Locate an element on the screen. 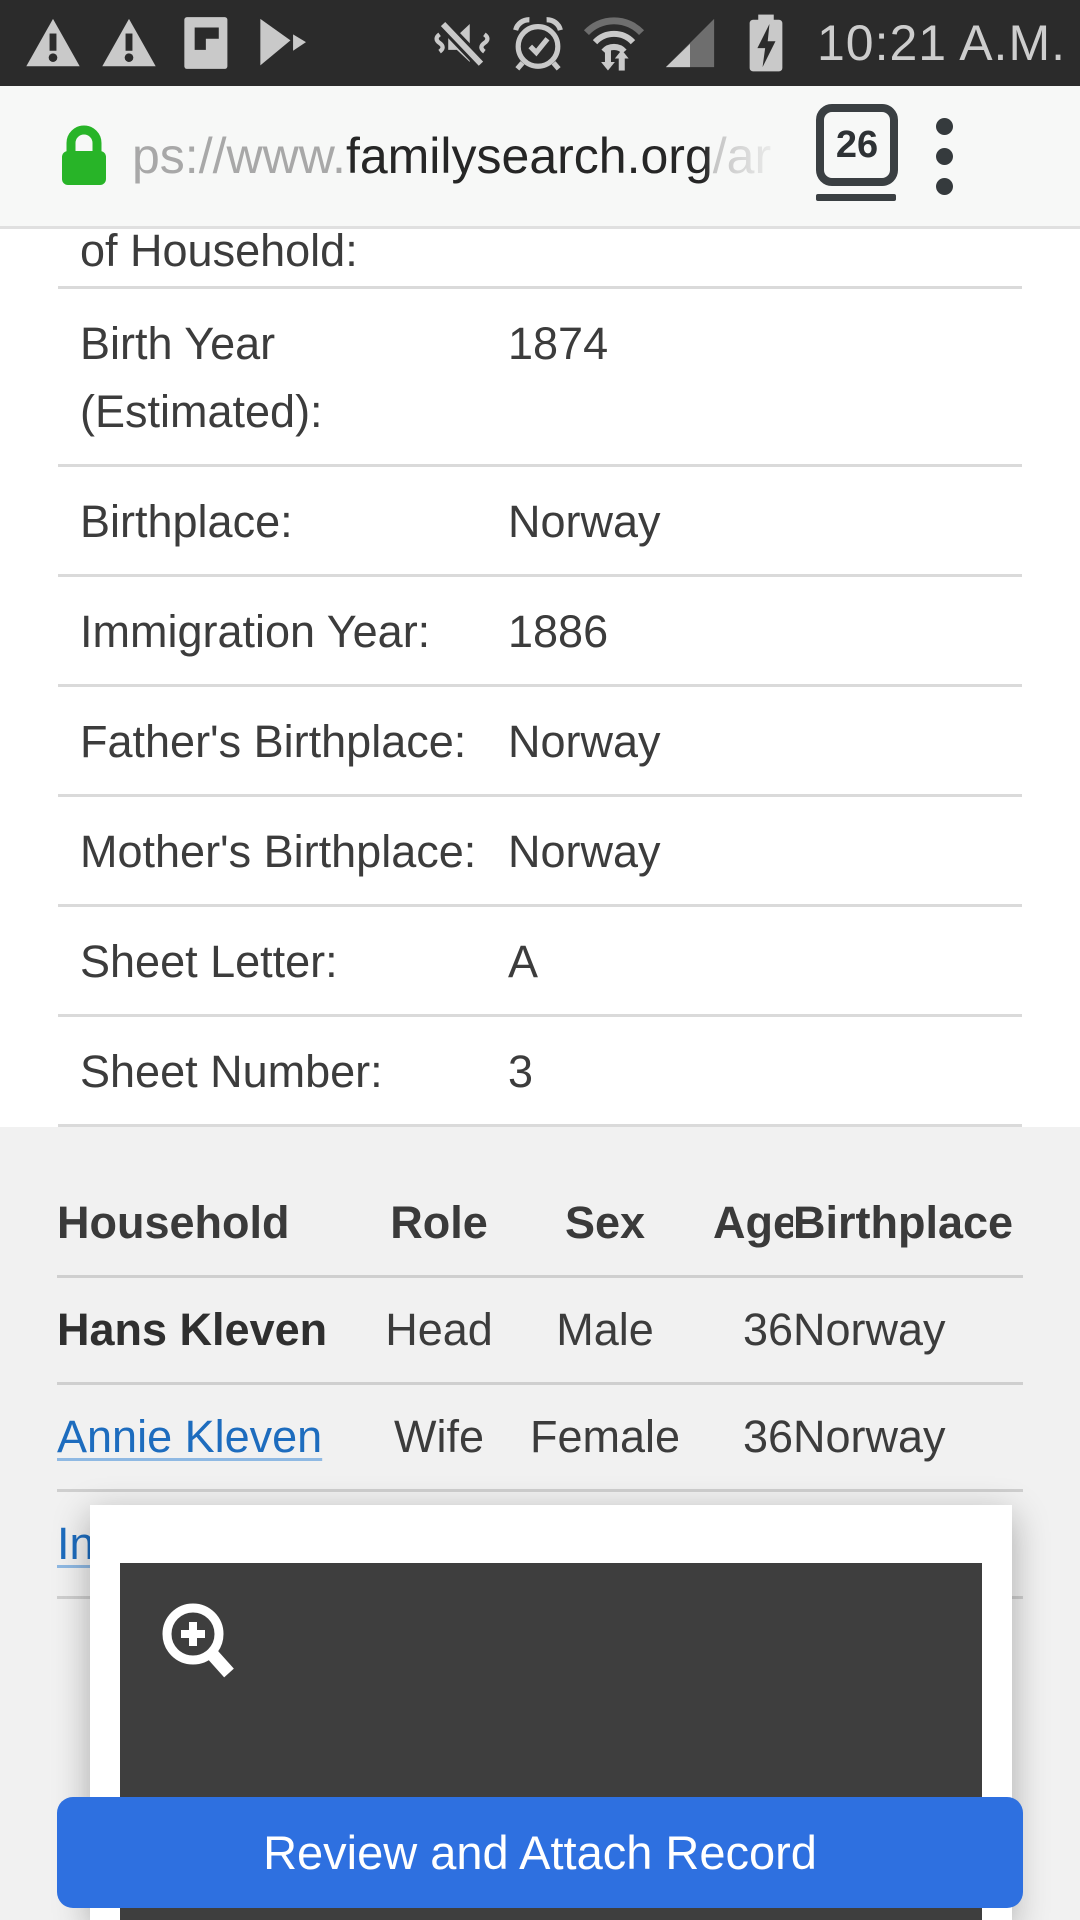  household-row: Annie Kleven Wife Female 36 Norway is located at coordinates (540, 1437).